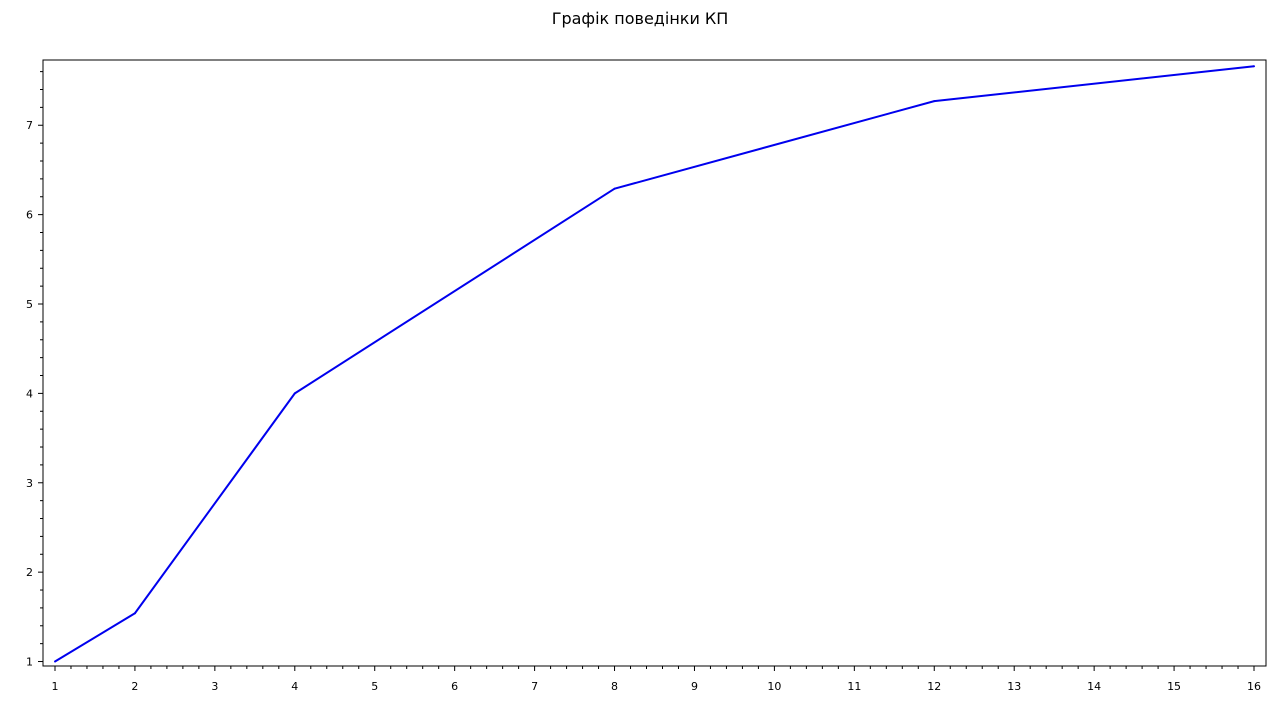 The width and height of the screenshot is (1280, 720). Describe the element at coordinates (29, 662) in the screenshot. I see `y-tick-label: 1` at that location.